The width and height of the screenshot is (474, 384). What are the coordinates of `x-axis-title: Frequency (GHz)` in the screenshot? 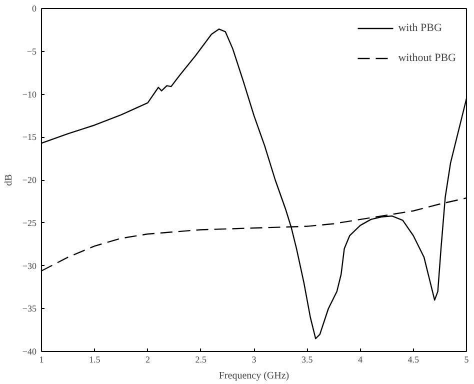 It's located at (254, 376).